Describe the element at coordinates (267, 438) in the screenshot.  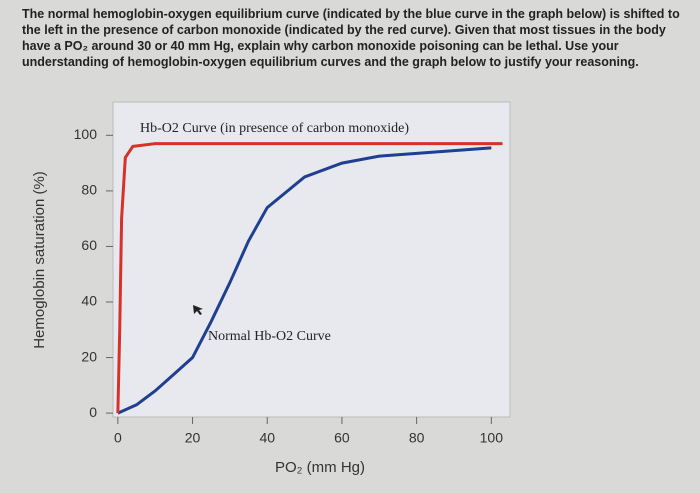
I see `x-tick-label: 40` at that location.